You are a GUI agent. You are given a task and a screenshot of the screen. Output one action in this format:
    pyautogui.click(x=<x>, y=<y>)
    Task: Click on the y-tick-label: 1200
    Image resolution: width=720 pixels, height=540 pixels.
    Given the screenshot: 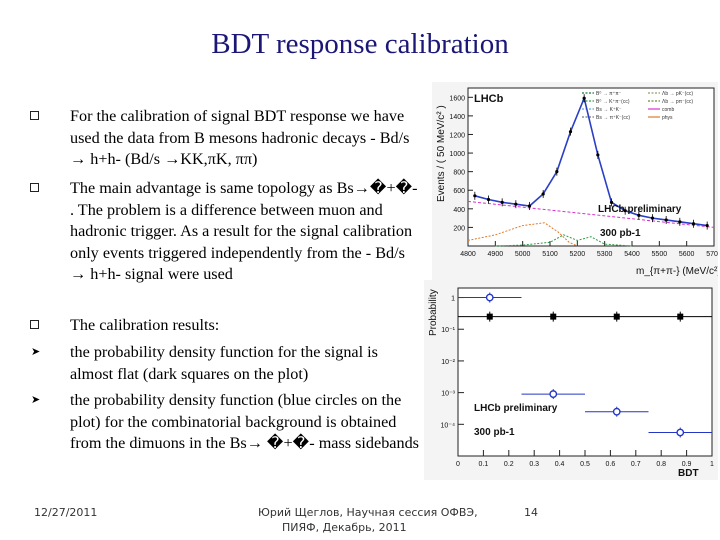 What is the action you would take?
    pyautogui.click(x=457, y=135)
    